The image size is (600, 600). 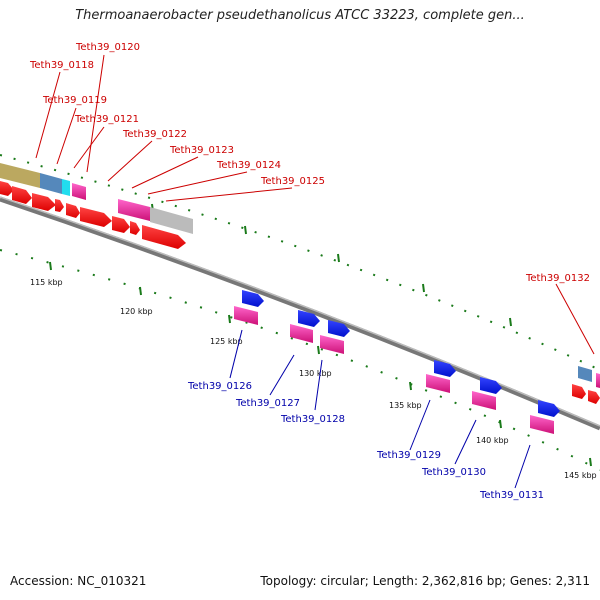 I want to click on right-gene-blocks, so click(x=586, y=385).